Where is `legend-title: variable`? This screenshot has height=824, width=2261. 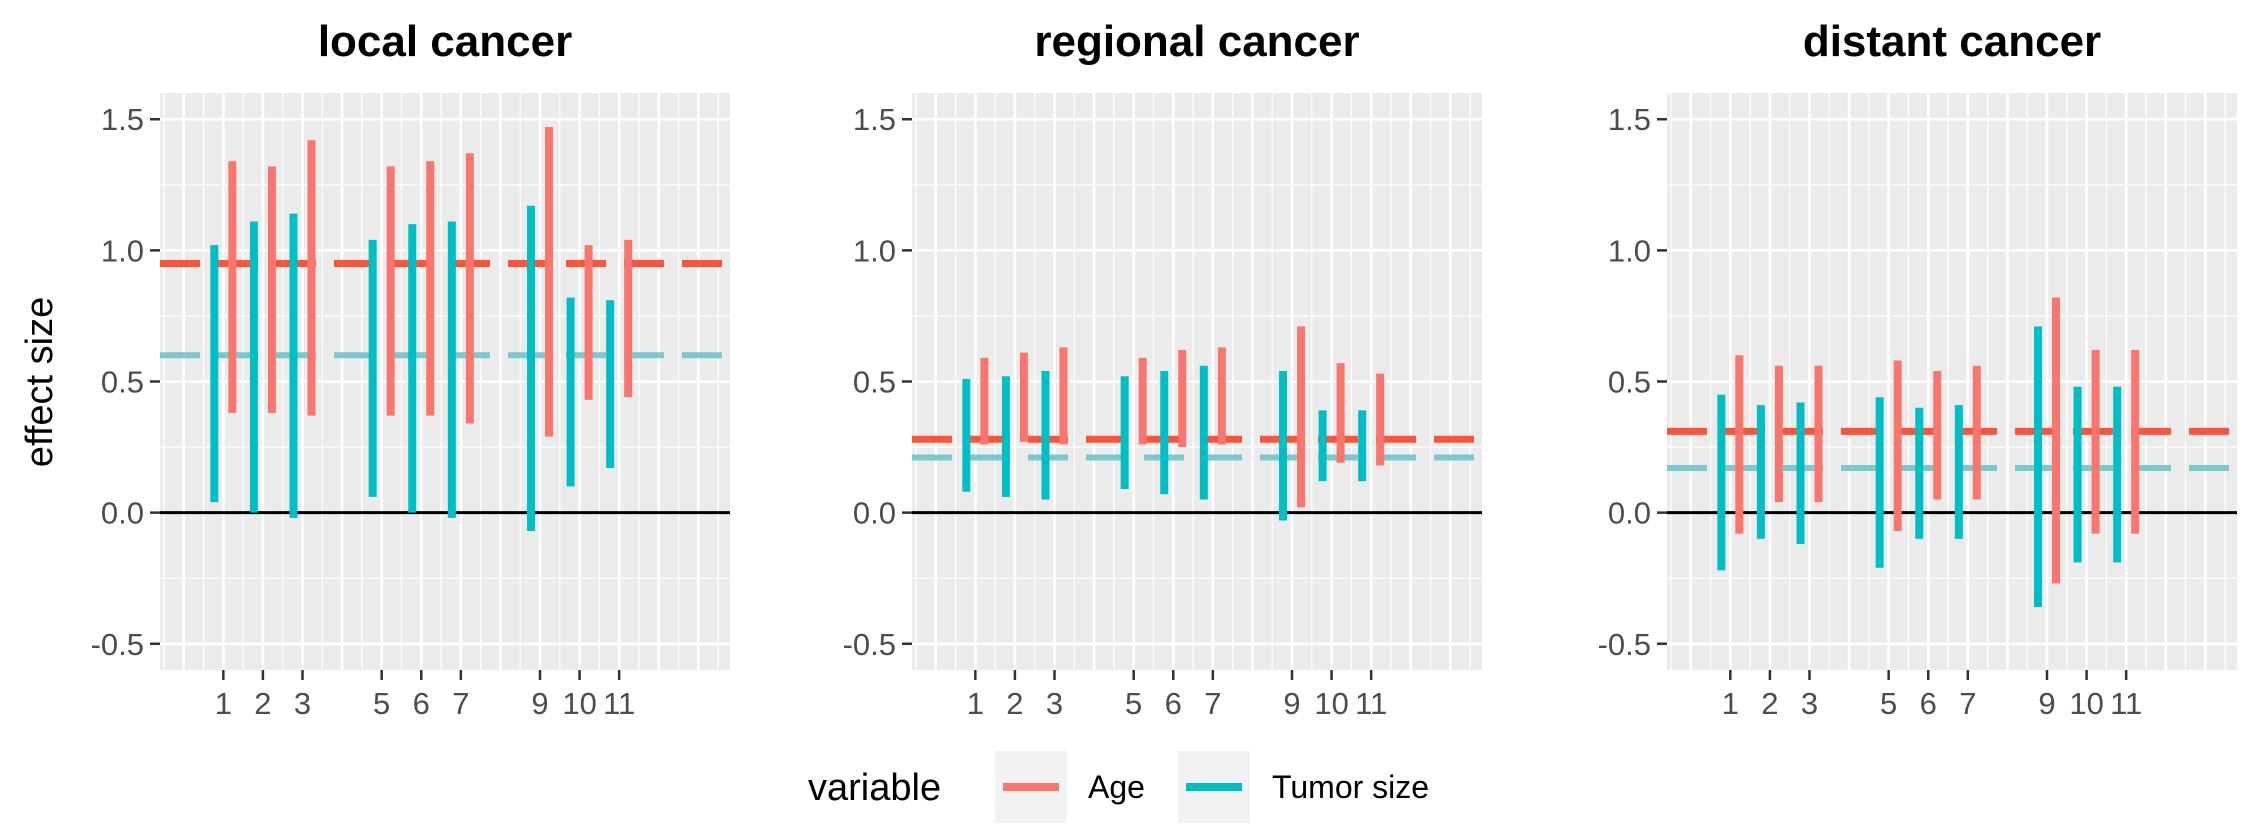 legend-title: variable is located at coordinates (874, 788).